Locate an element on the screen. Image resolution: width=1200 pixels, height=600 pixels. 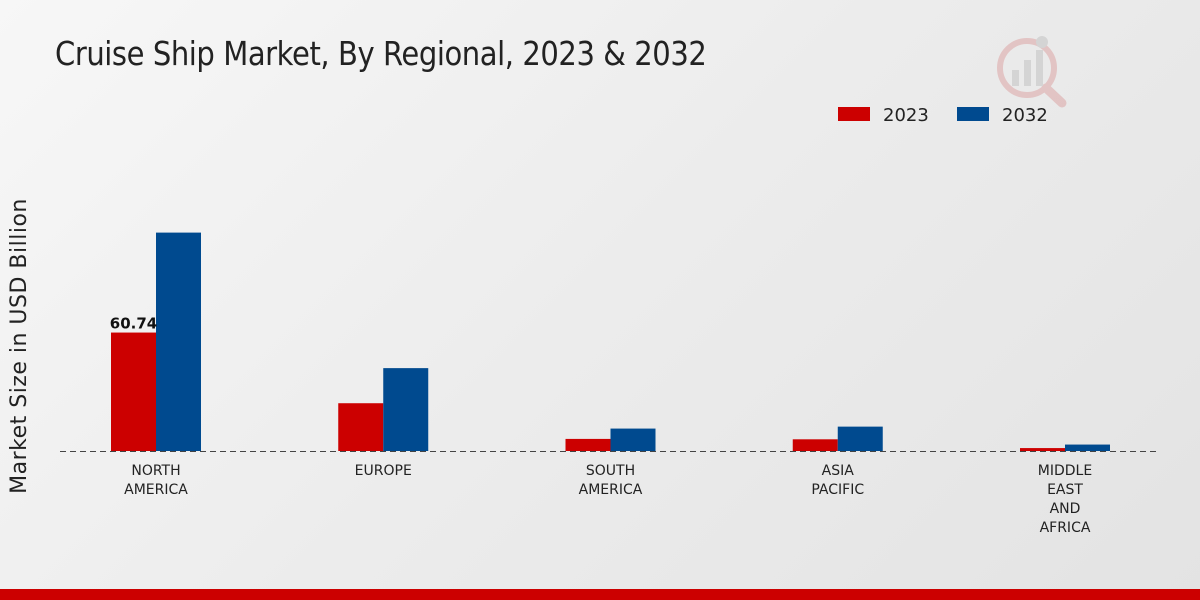
bar-2032-europe is located at coordinates (406, 409).